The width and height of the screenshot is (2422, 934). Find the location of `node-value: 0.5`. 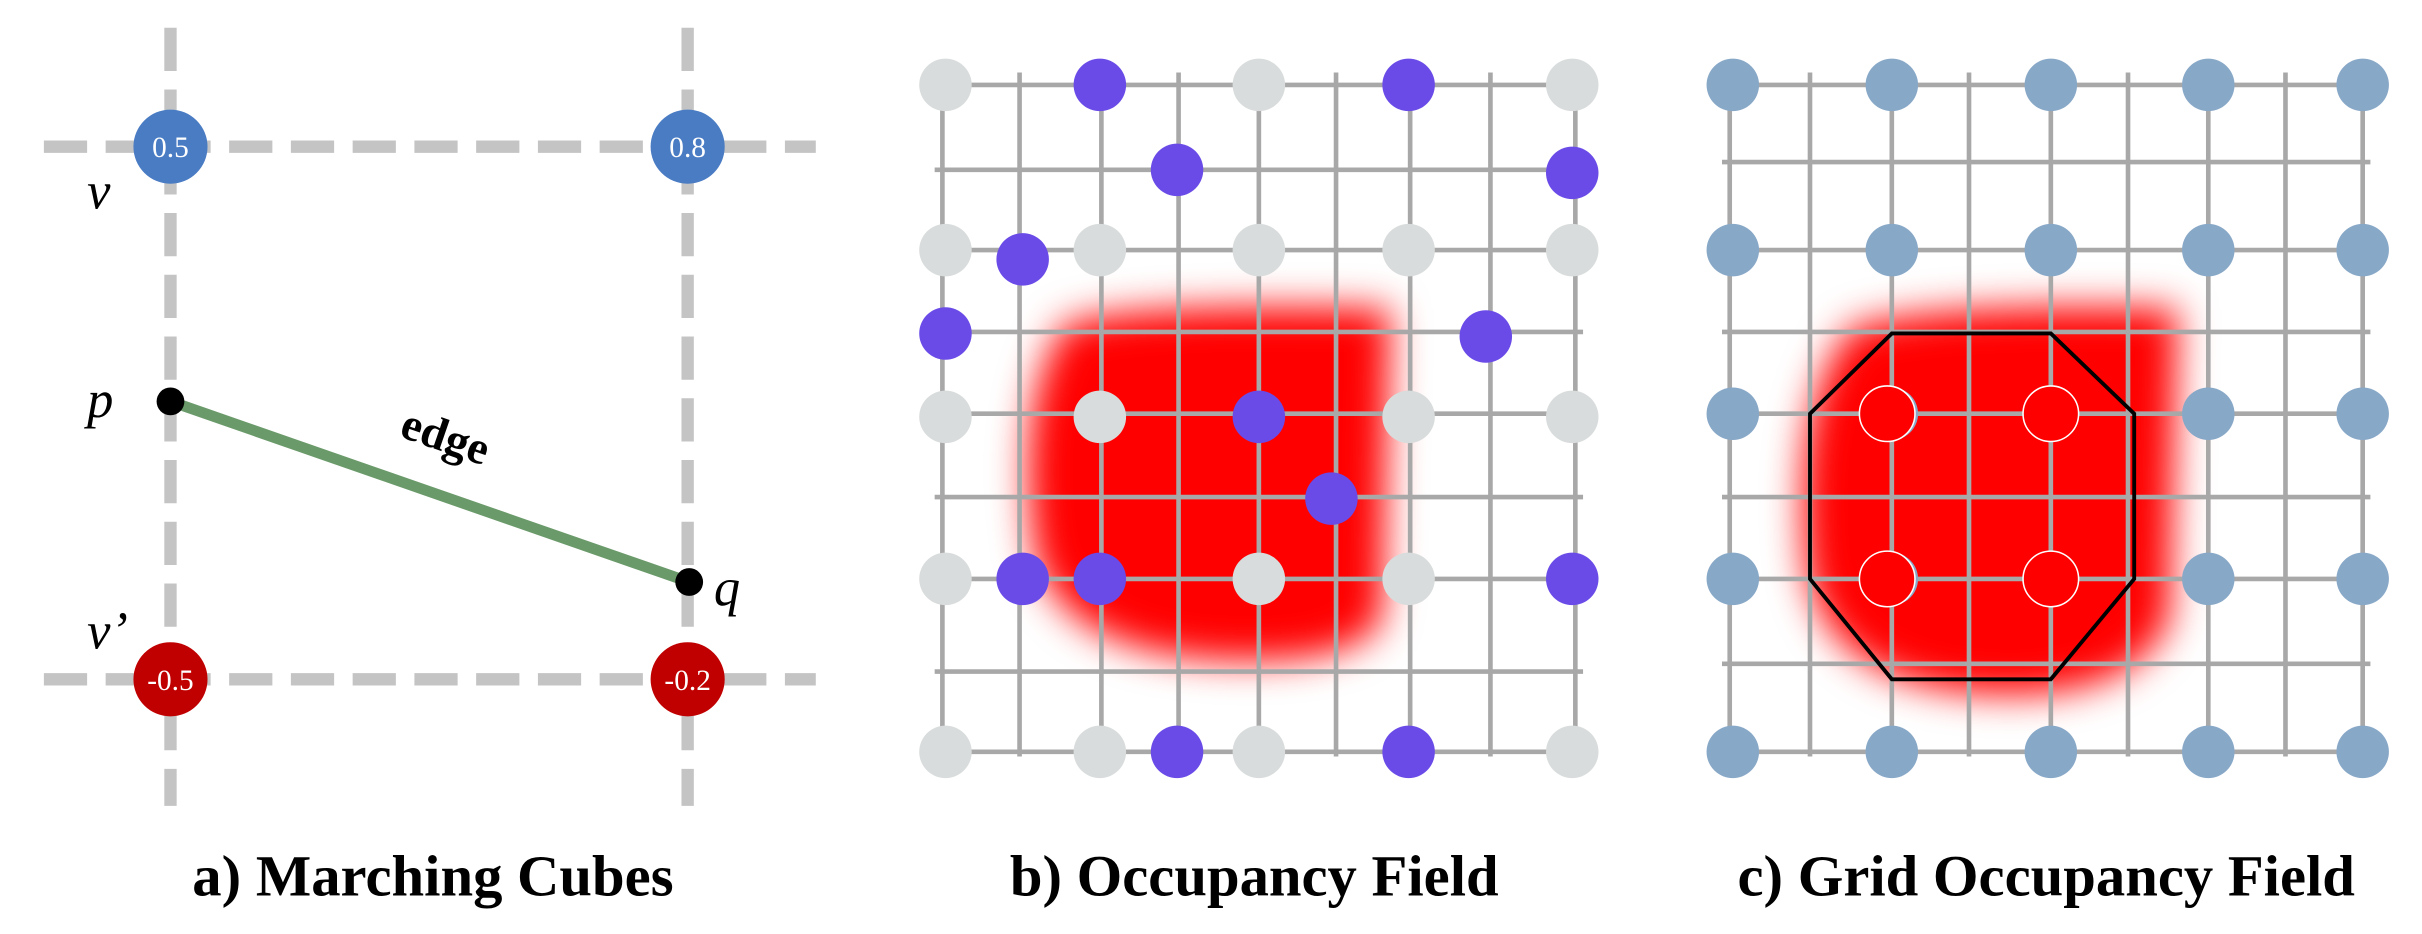

node-value: 0.5 is located at coordinates (170, 148).